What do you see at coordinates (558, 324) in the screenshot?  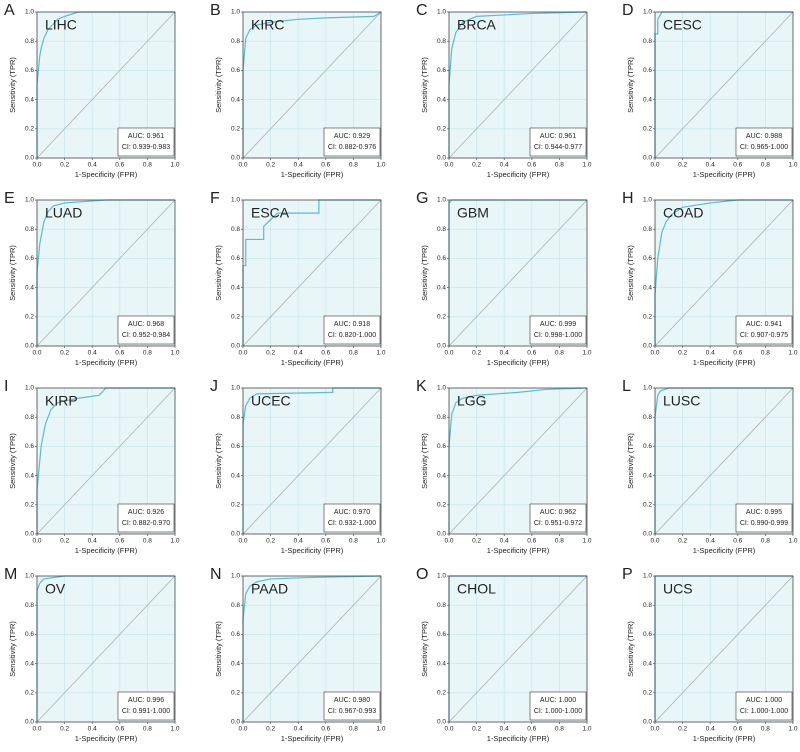 I see `auc-label: AUC: 0.999` at bounding box center [558, 324].